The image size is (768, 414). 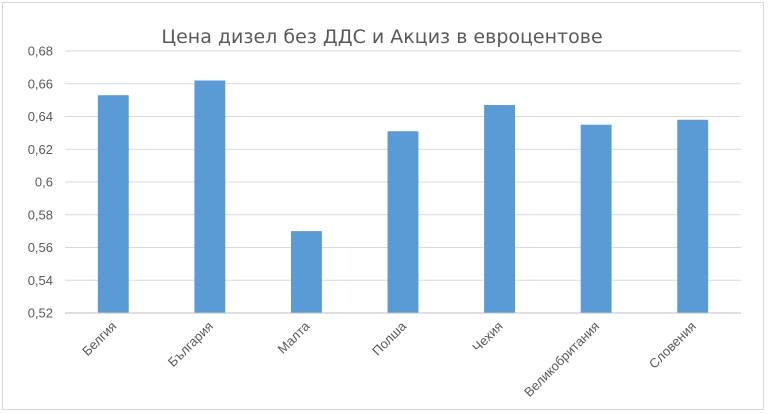 What do you see at coordinates (293, 337) in the screenshot?
I see `x-category-label: Малта` at bounding box center [293, 337].